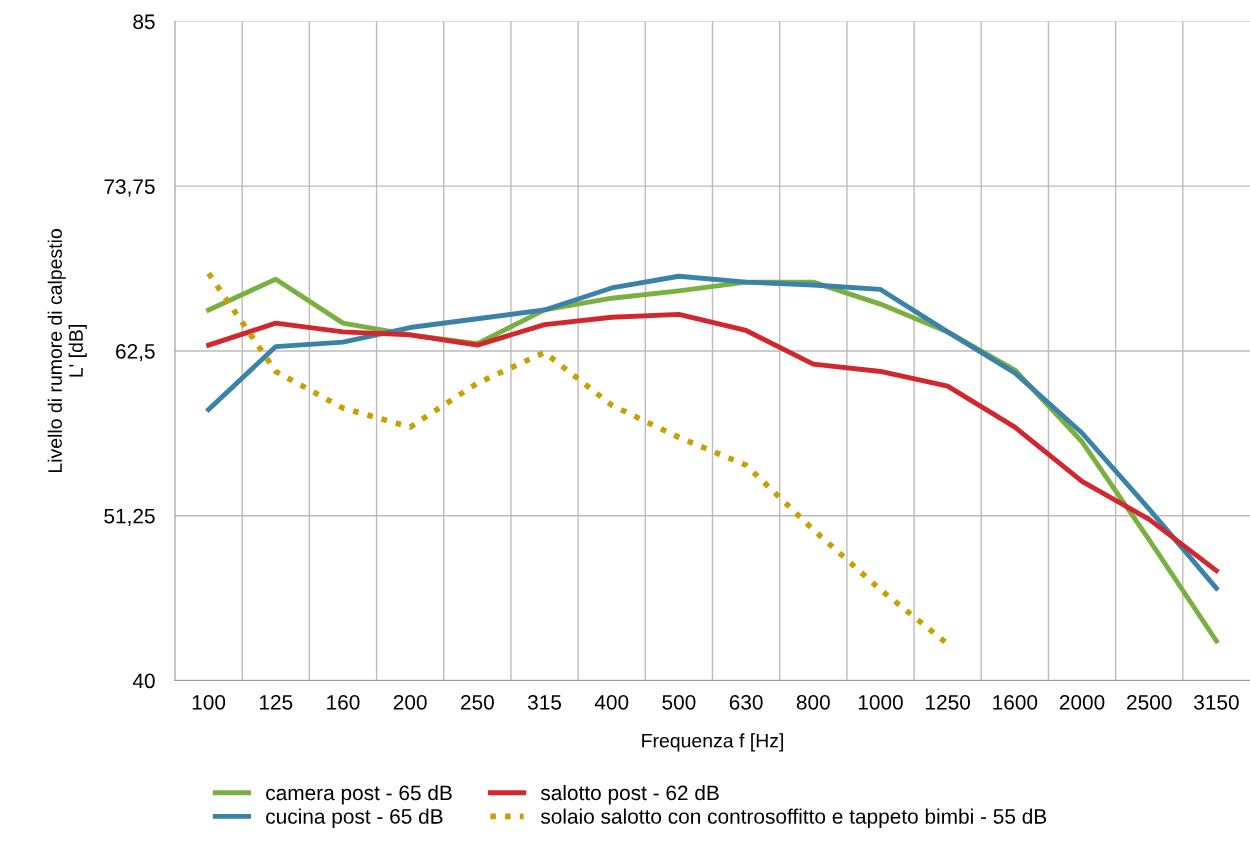 This screenshot has width=1250, height=856. Describe the element at coordinates (359, 794) in the screenshot. I see `legend-label: camera post - 65 dB` at that location.